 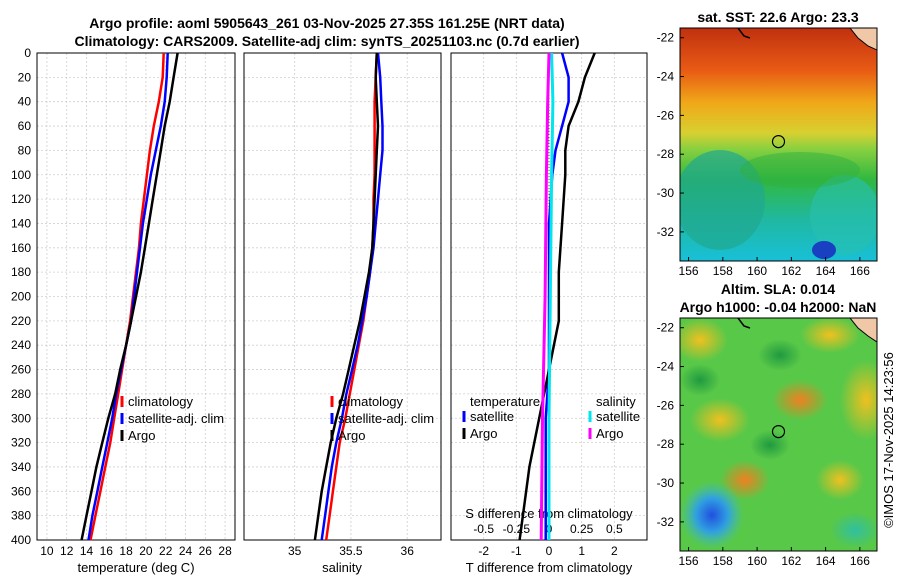 I want to click on depth-tick-label: 260, so click(x=21, y=370).